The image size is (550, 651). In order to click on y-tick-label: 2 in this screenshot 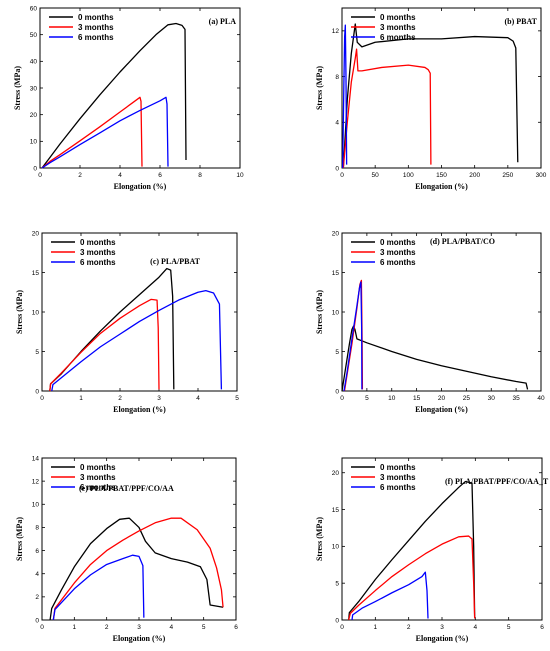, I will do `click(37, 597)`.